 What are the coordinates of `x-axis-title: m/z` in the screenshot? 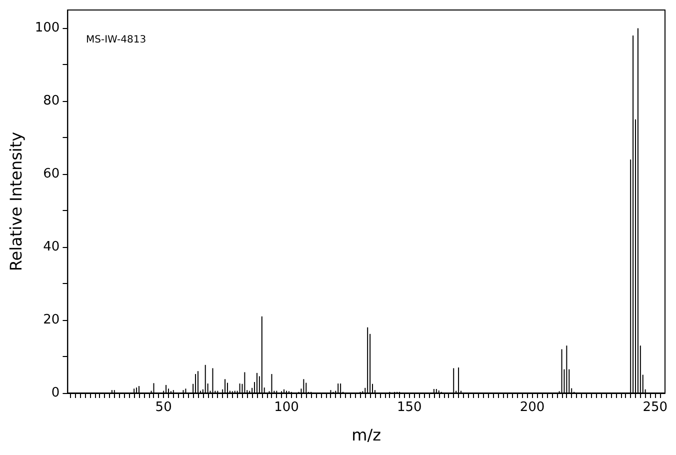 It's located at (367, 435).